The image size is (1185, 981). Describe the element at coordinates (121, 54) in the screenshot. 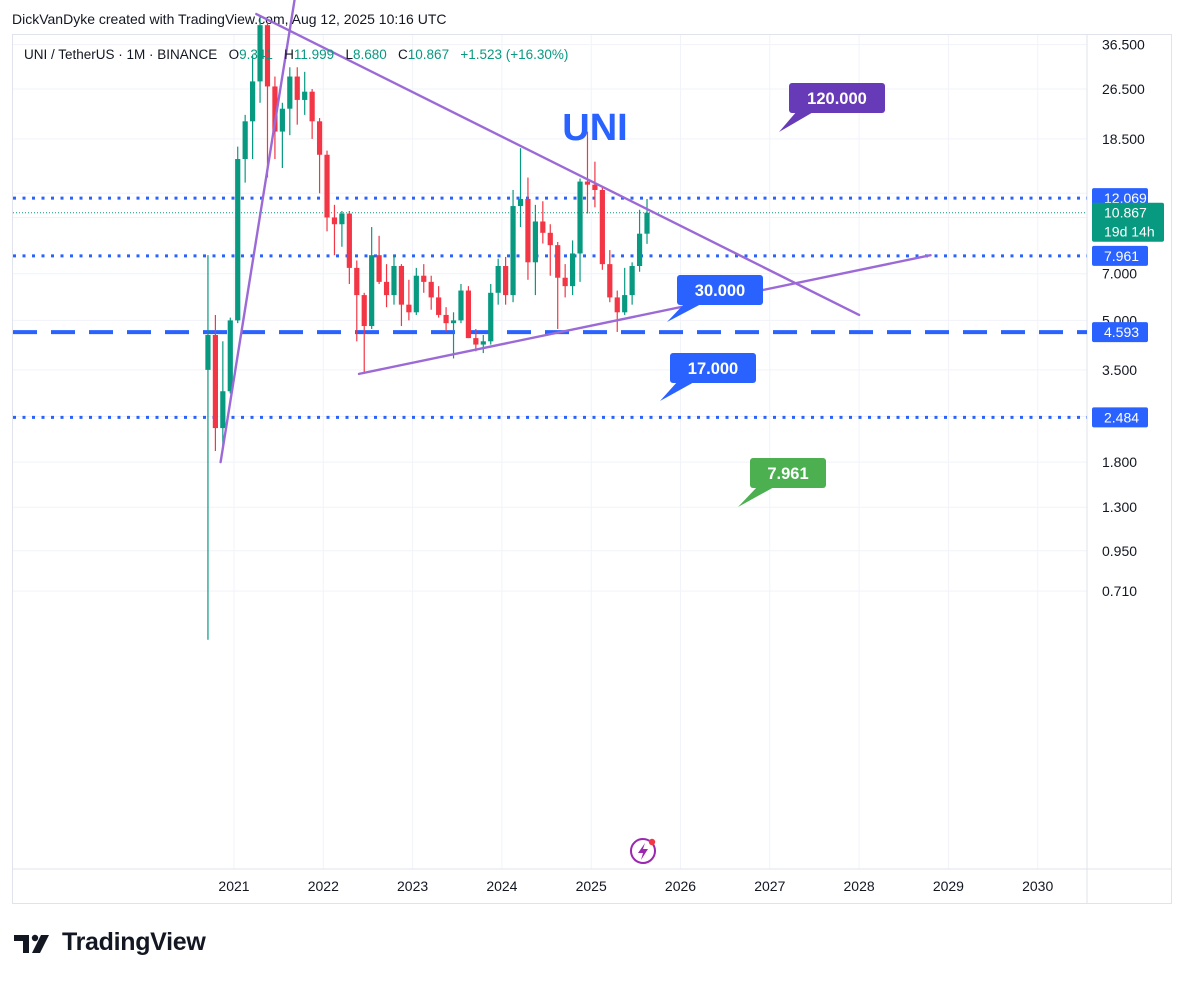

I see `symbol-name: UNI / TetherUS · 1M · BINANCE` at that location.